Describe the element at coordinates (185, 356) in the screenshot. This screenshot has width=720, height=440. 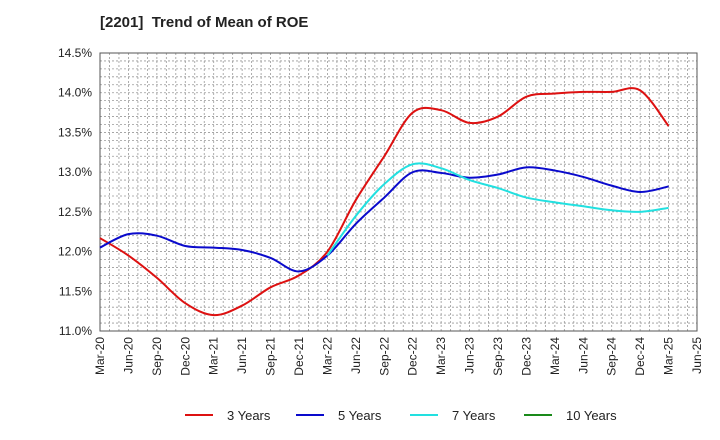
I see `x-tick-label: Dec-20` at that location.